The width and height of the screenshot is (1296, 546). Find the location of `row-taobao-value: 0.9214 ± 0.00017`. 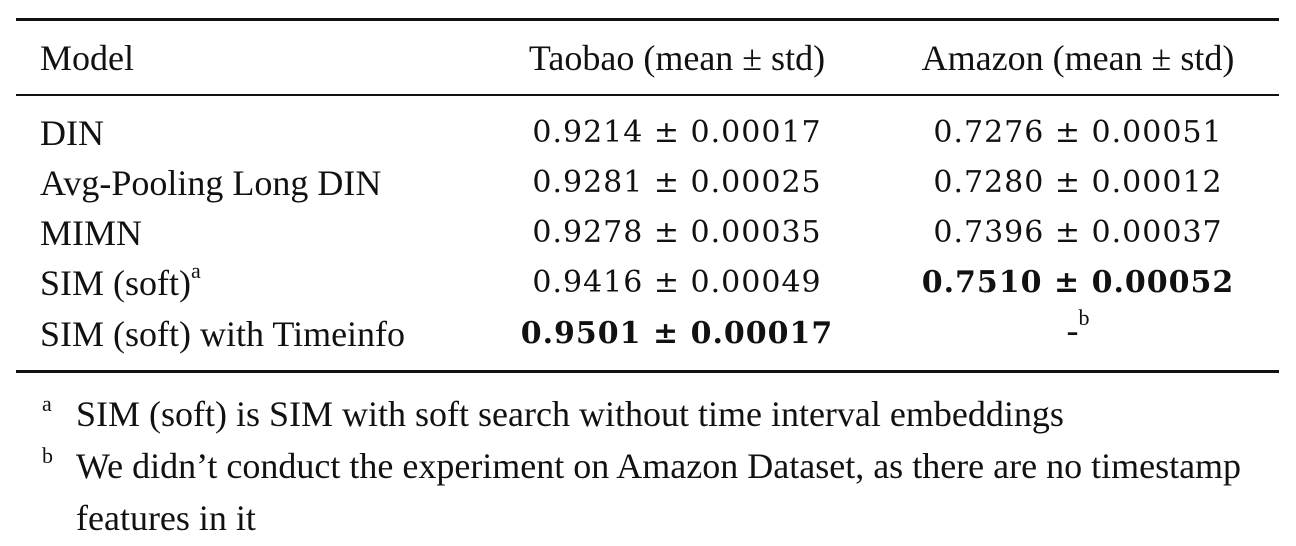

row-taobao-value: 0.9214 ± 0.00017 is located at coordinates (677, 132).